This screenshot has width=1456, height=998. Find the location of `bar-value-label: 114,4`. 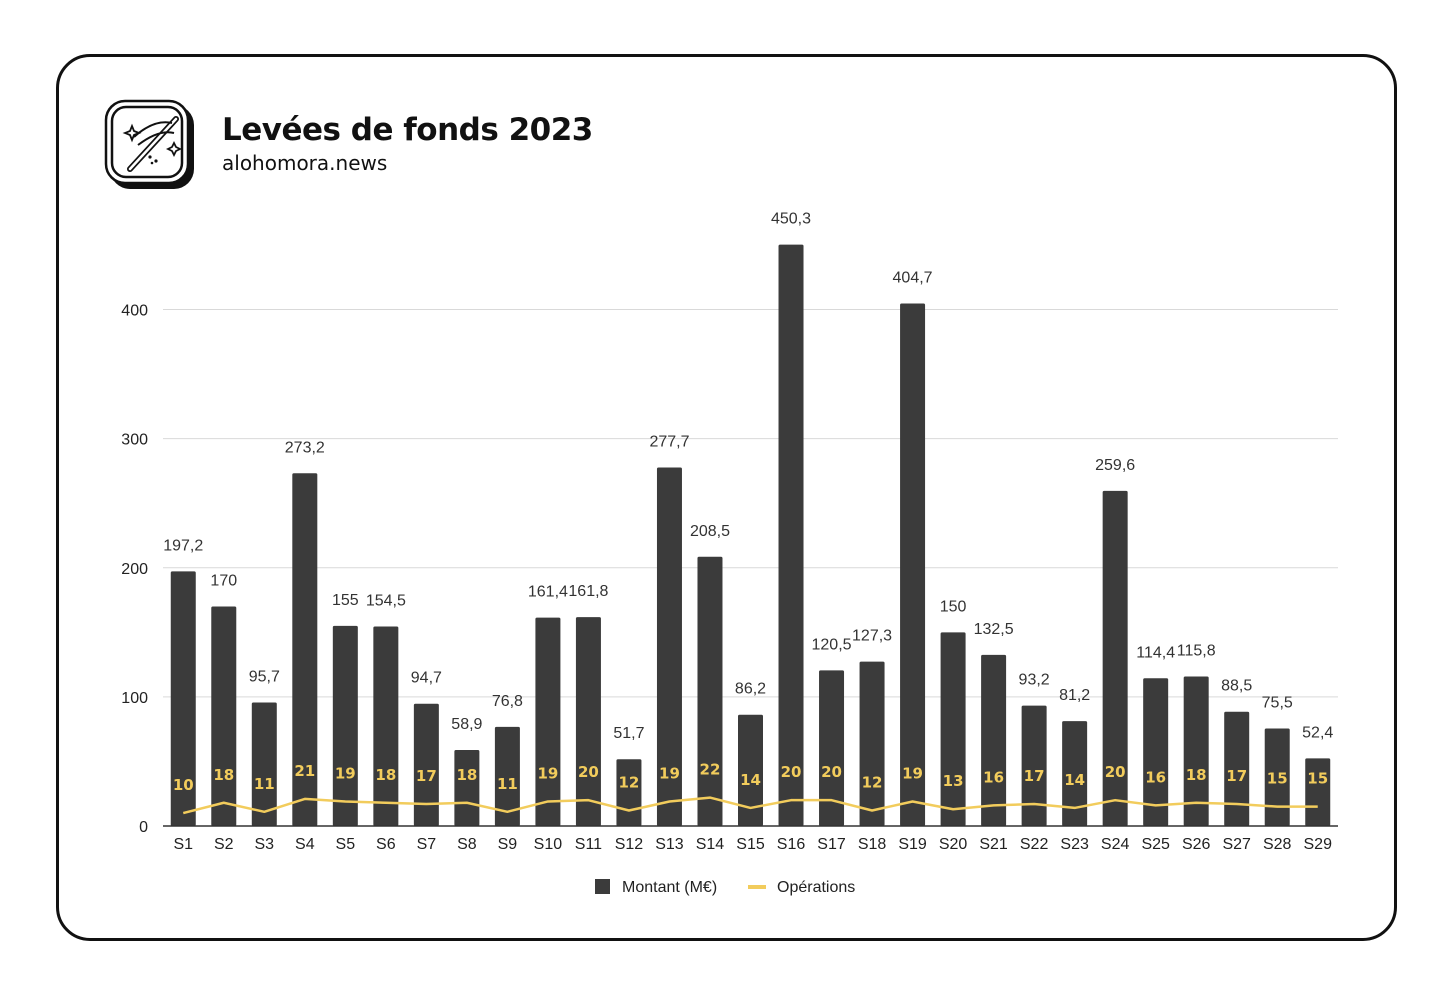

bar-value-label: 114,4 is located at coordinates (1155, 652).